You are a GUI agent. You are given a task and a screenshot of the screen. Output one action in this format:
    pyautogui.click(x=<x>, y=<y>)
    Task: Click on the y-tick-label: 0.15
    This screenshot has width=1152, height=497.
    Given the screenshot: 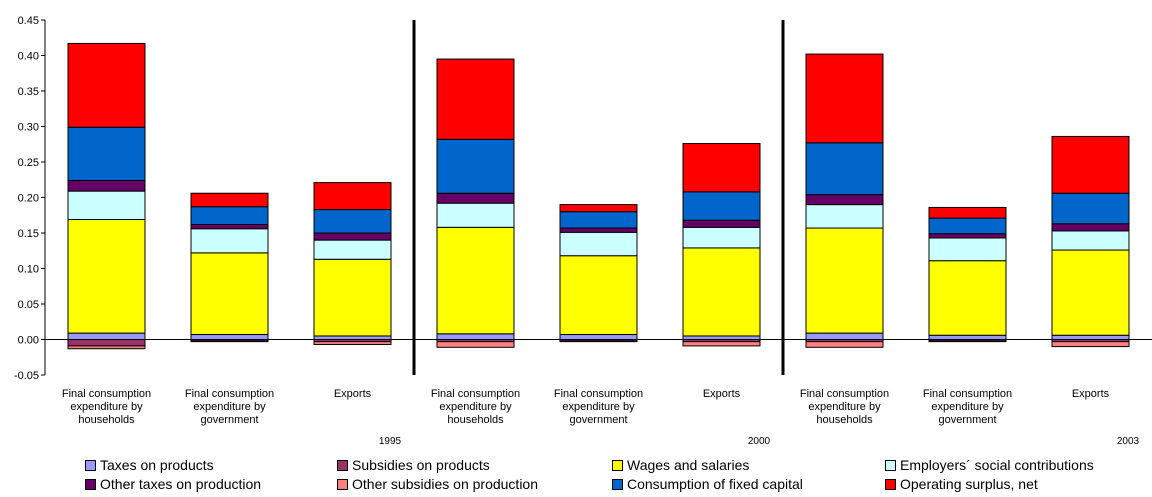 What is the action you would take?
    pyautogui.click(x=28, y=234)
    